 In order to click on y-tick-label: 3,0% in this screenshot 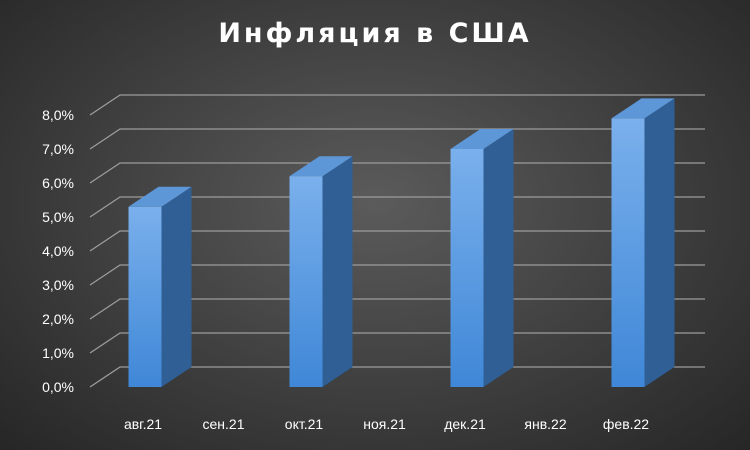, I will do `click(58, 285)`.